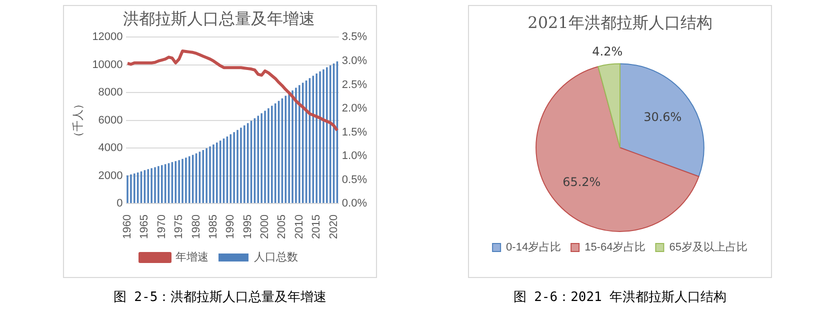  Describe the element at coordinates (119, 204) in the screenshot. I see `y-tick-label: 0` at that location.